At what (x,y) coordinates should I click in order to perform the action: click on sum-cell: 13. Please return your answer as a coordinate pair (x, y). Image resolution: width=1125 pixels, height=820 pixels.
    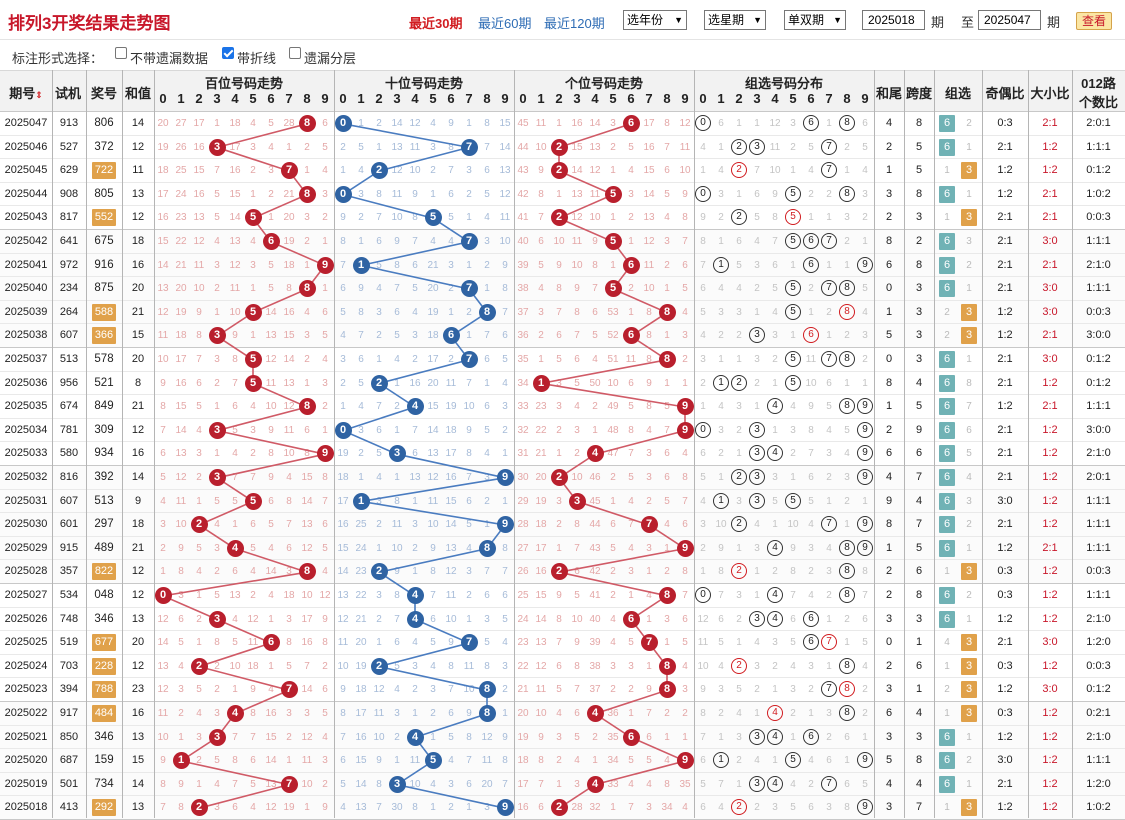
    Looking at the image, I should click on (138, 193).